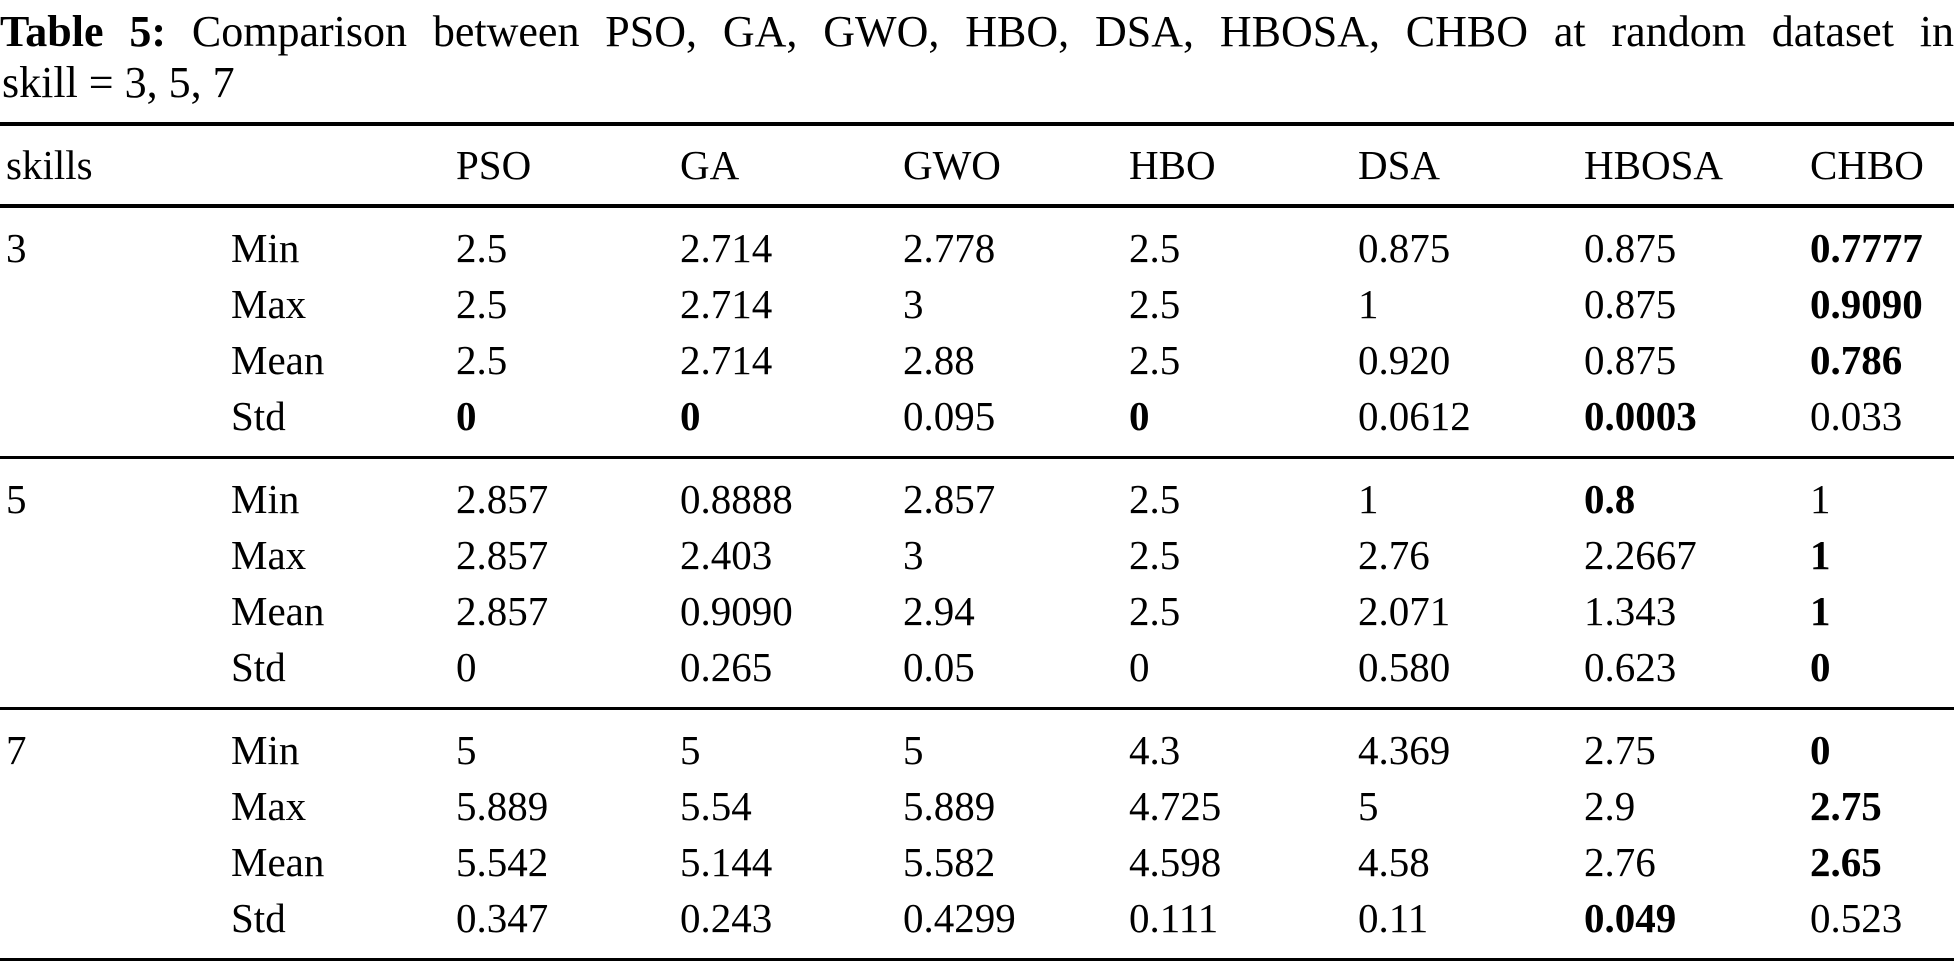 The image size is (1954, 961). What do you see at coordinates (337, 165) in the screenshot?
I see `column-header-stat` at bounding box center [337, 165].